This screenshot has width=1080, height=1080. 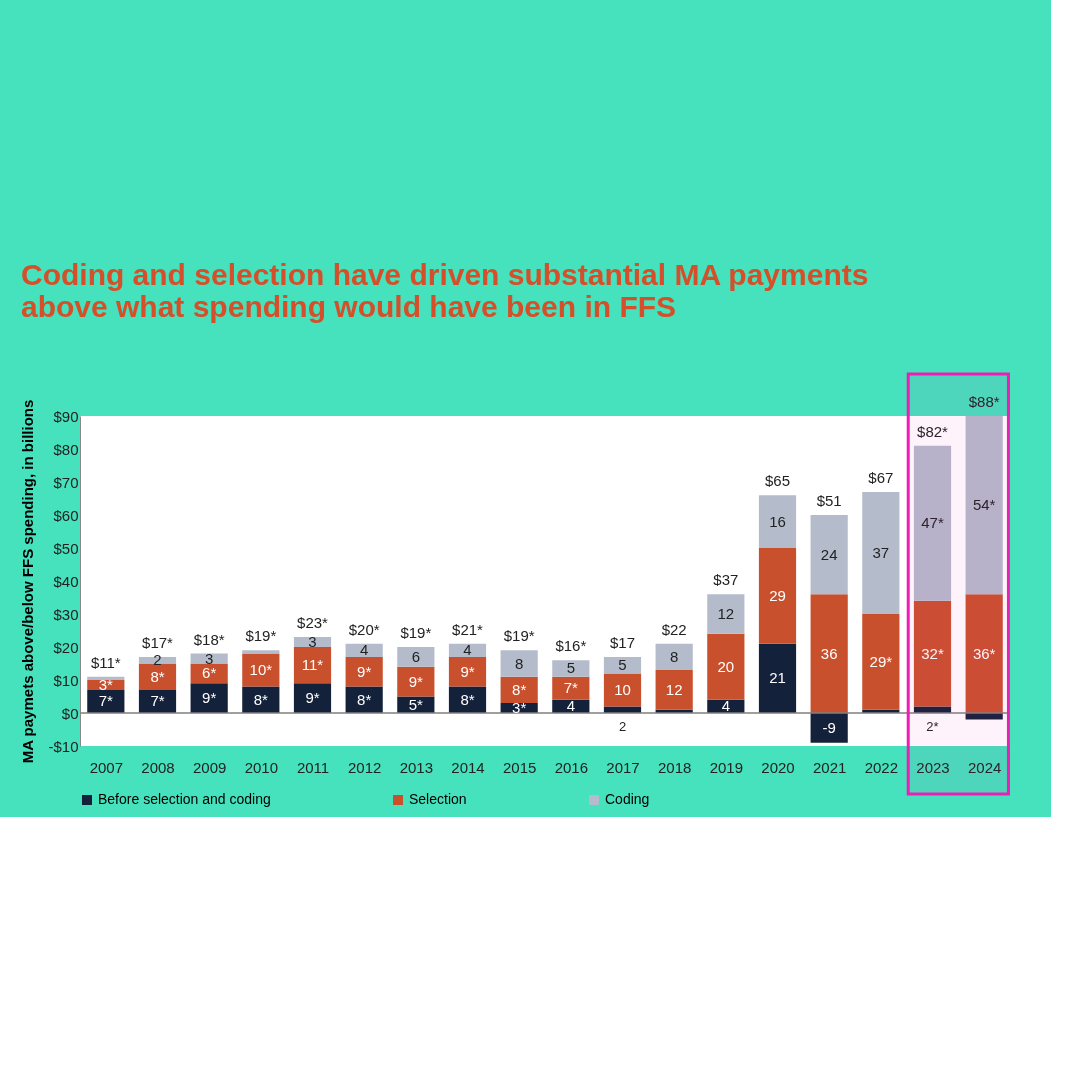 I want to click on x-tick-label: 2016, so click(x=571, y=767).